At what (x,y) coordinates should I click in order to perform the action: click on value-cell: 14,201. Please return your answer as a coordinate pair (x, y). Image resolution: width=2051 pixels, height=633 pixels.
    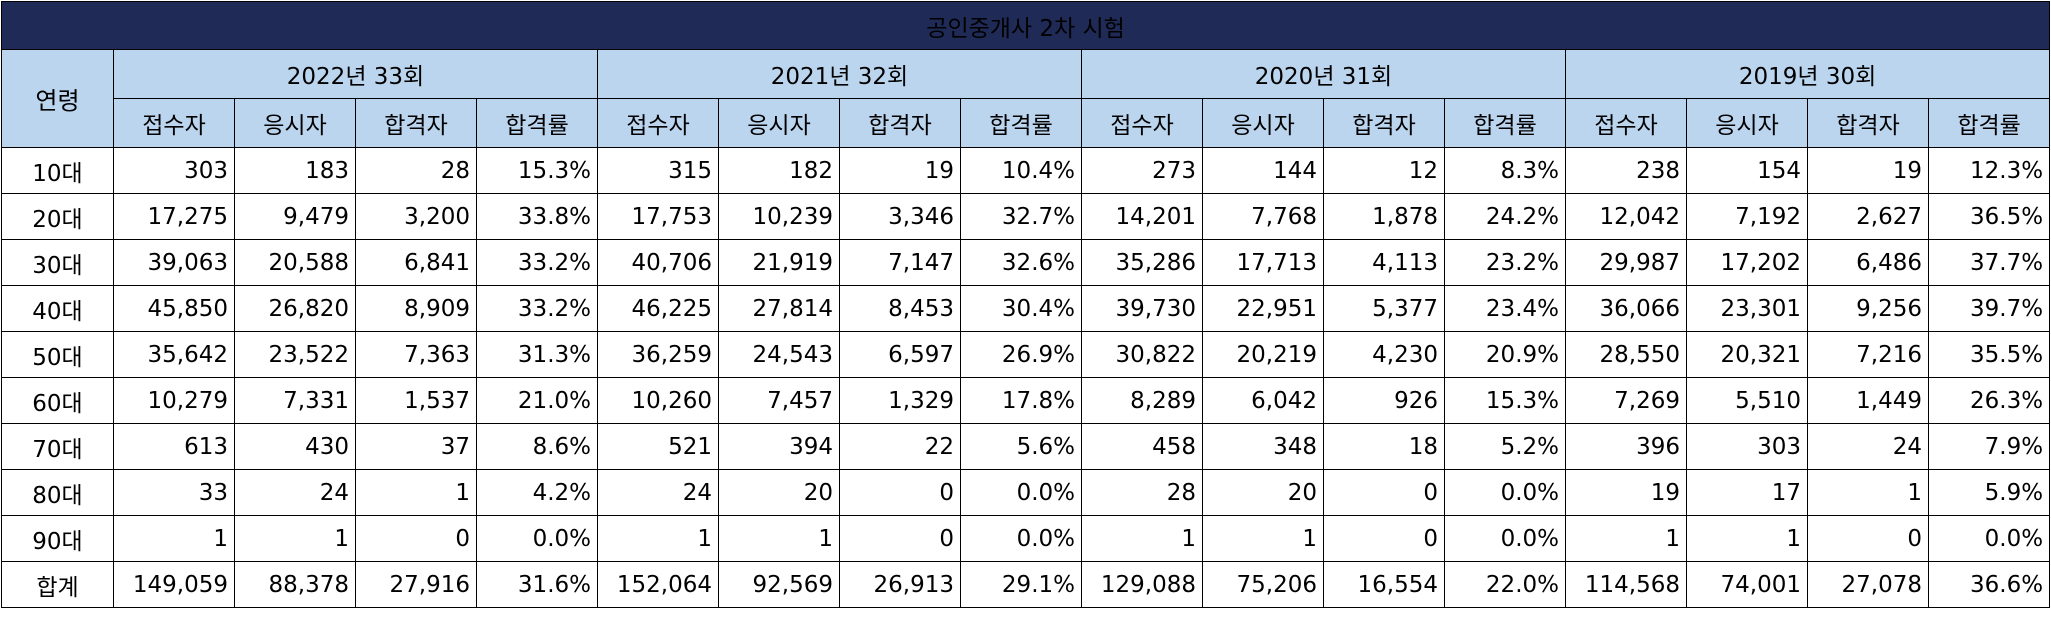
    Looking at the image, I should click on (1142, 216).